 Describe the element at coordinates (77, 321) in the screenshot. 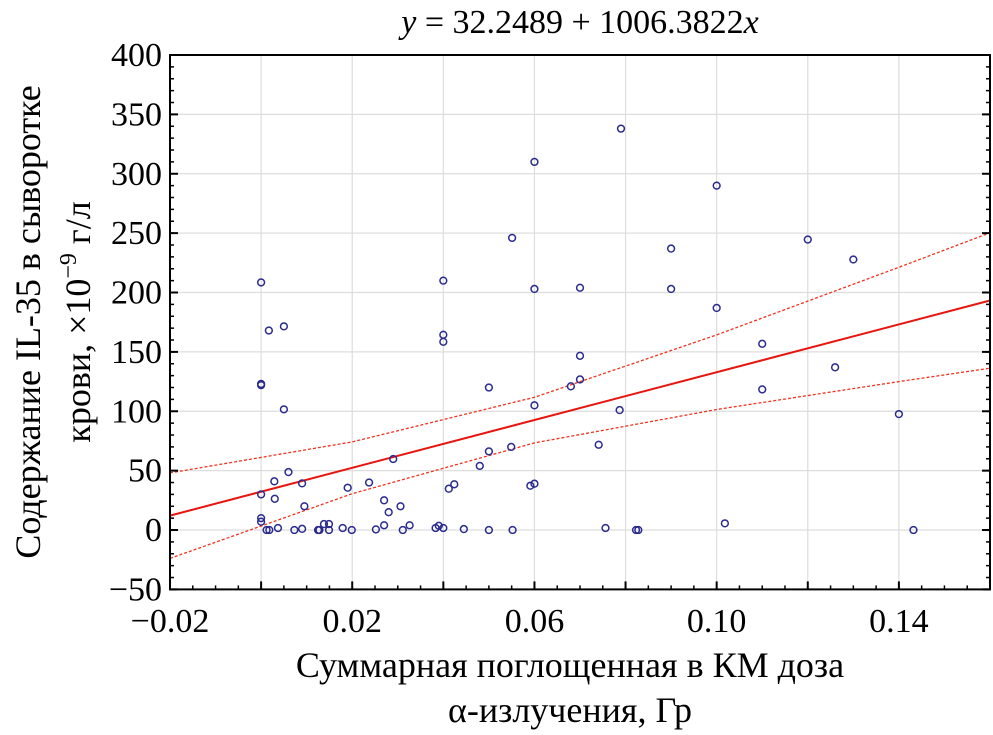

I see `y-axis-title-line2: крови, ×10−9 г/л` at that location.